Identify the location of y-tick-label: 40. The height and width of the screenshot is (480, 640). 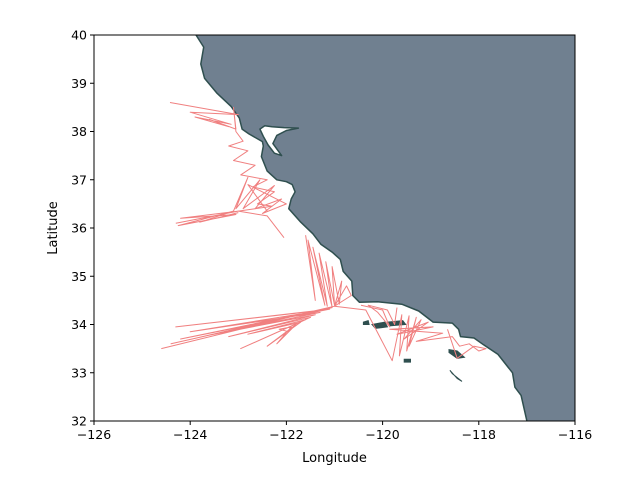
(79, 35).